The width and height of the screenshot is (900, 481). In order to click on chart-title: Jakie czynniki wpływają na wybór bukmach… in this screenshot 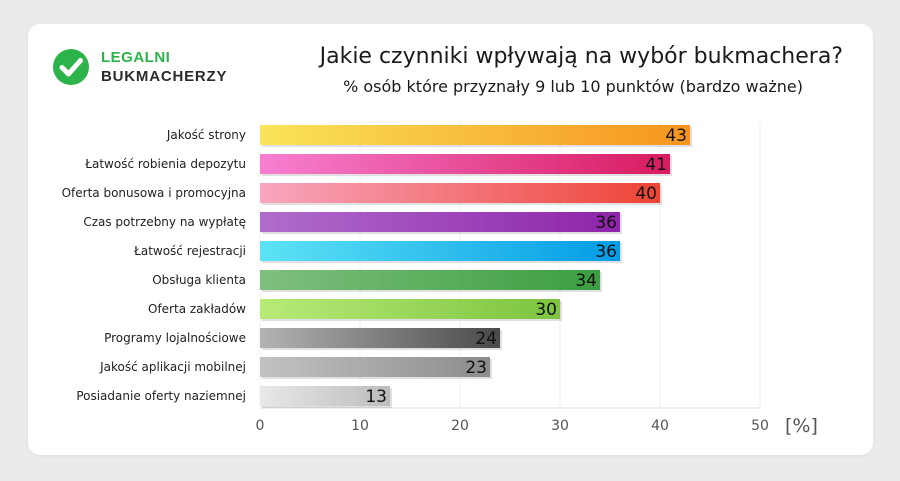, I will do `click(581, 56)`.